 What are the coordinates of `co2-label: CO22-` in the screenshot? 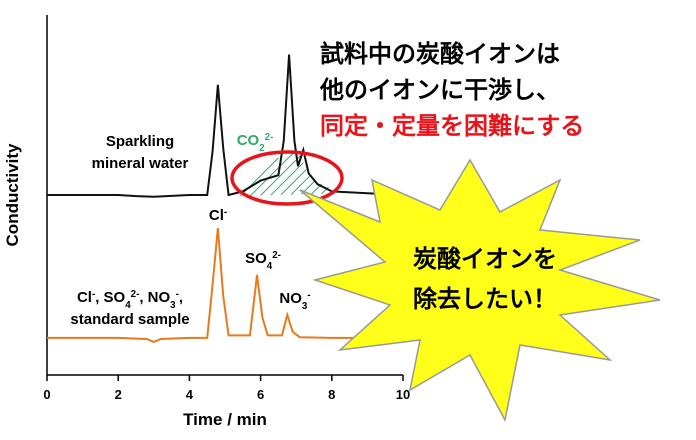 It's located at (255, 143).